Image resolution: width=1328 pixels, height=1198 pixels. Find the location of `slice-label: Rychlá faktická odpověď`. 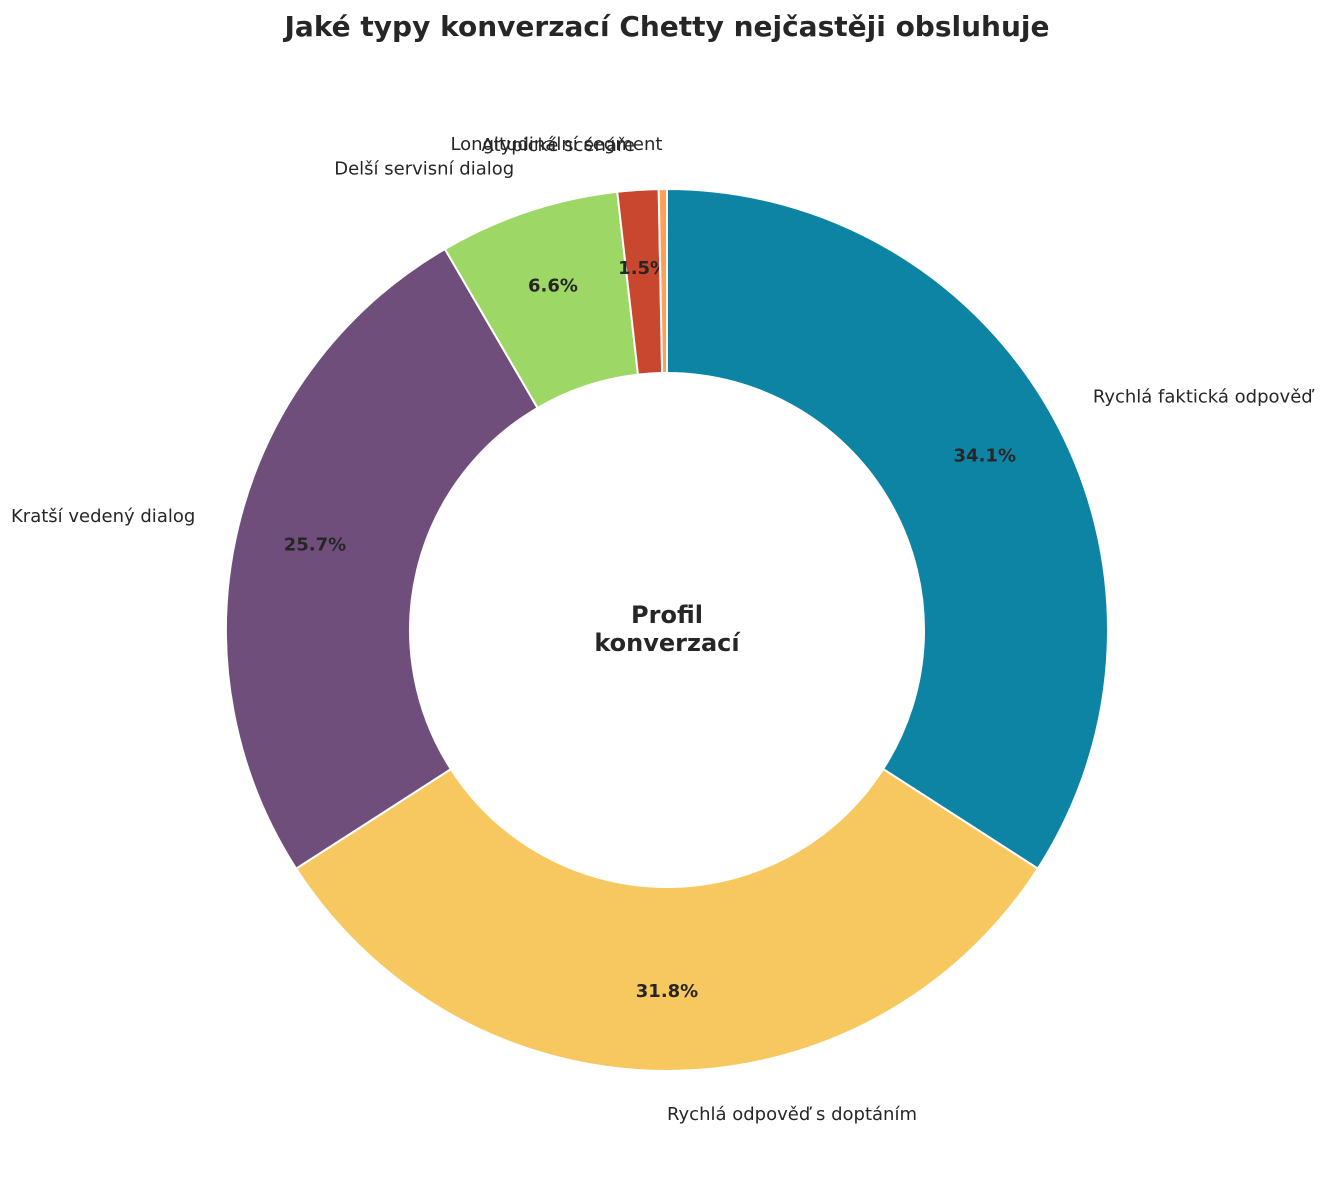

slice-label: Rychlá faktická odpověď is located at coordinates (1204, 397).